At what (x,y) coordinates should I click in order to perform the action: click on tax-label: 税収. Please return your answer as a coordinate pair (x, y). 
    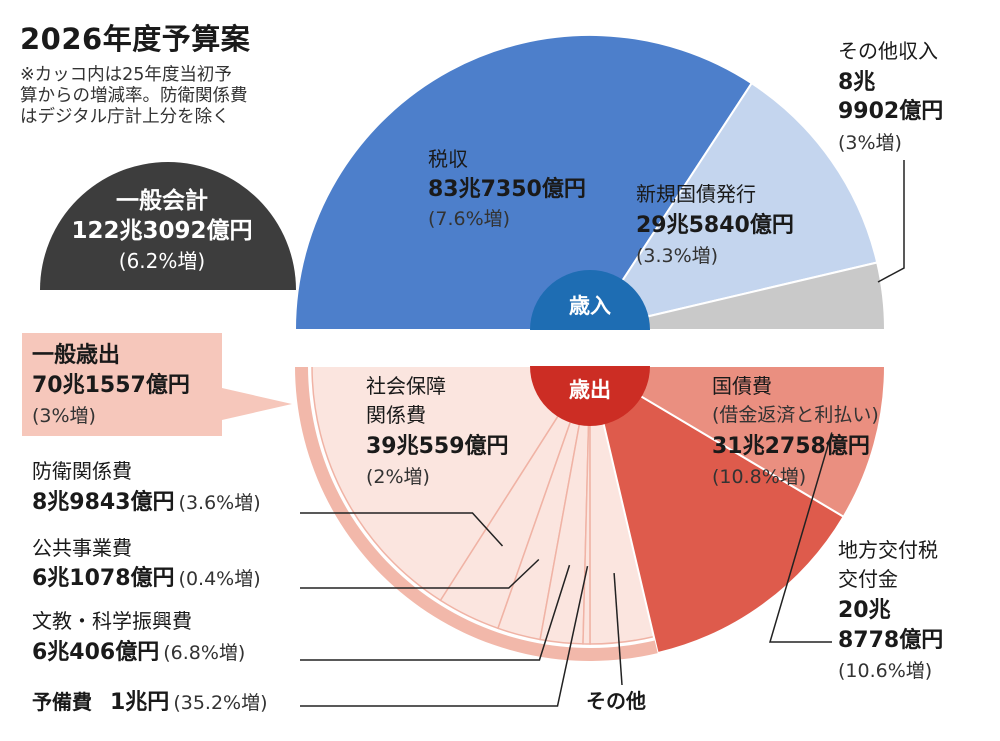
    Looking at the image, I should click on (448, 159).